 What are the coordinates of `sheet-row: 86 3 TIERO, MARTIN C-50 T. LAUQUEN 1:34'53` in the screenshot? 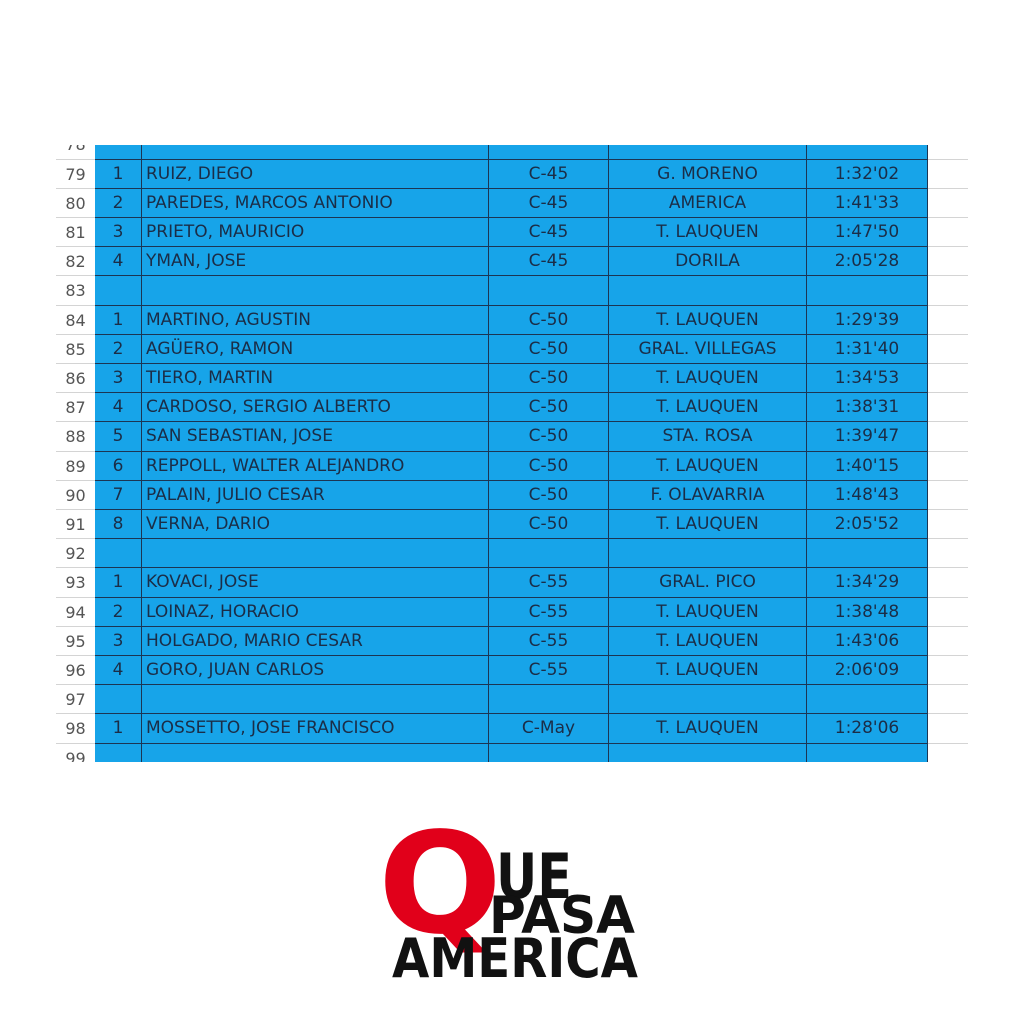 It's located at (512, 379).